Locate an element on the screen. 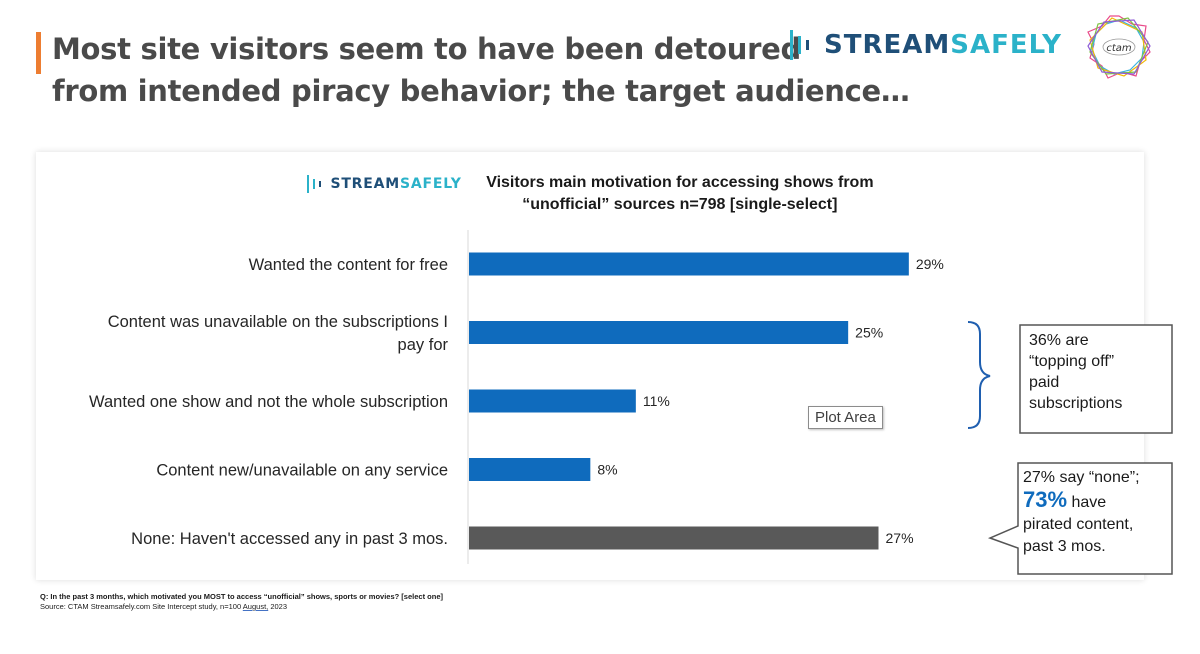 This screenshot has width=1200, height=654. callout-topping-off-line-3: paid is located at coordinates (1044, 382).